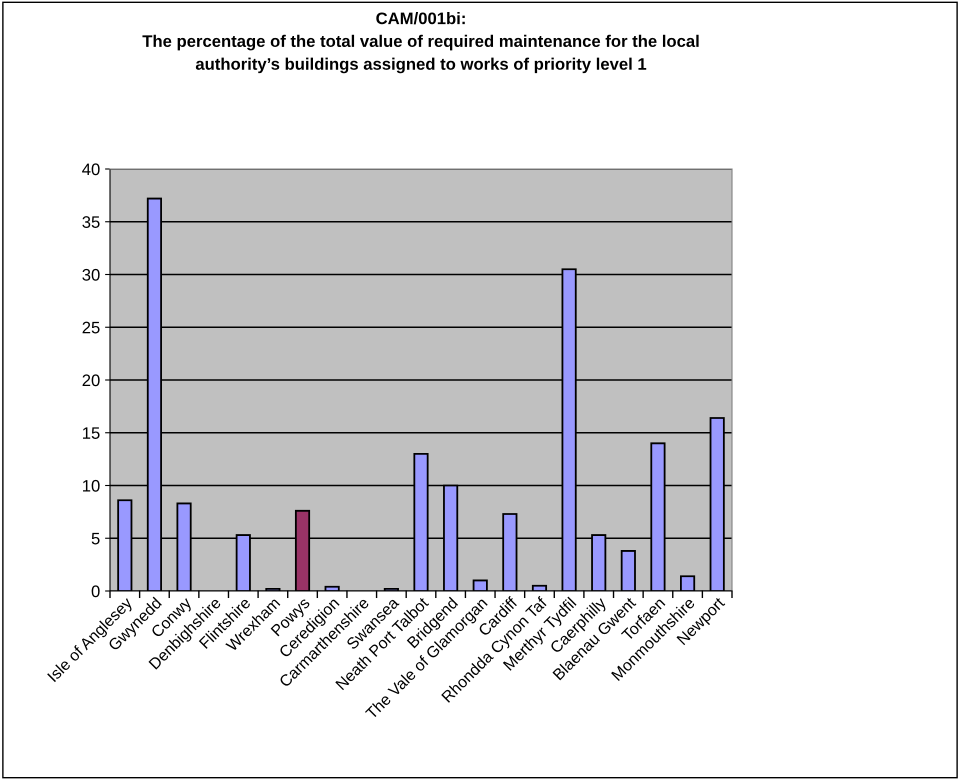  I want to click on y-tick-label: 40, so click(91, 169).